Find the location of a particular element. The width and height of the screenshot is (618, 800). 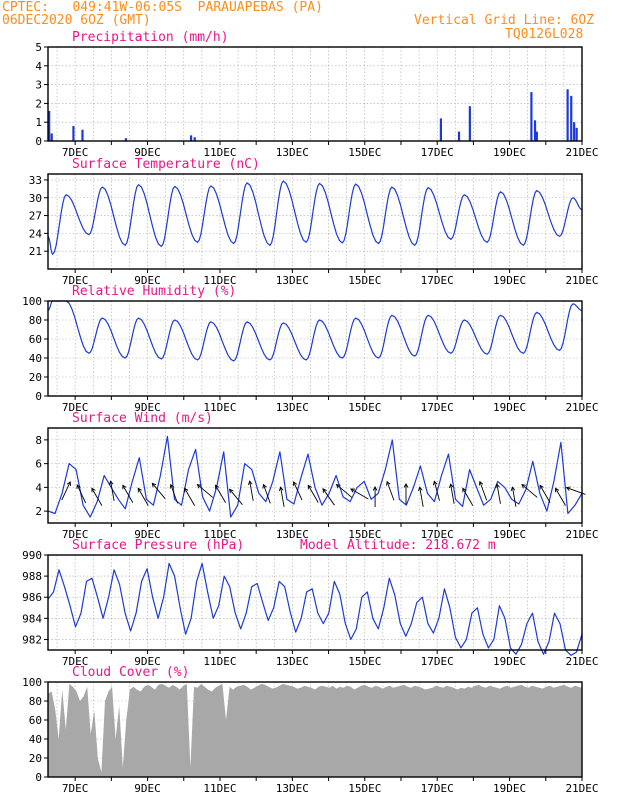

y-tick-label: 988 is located at coordinates (32, 576).